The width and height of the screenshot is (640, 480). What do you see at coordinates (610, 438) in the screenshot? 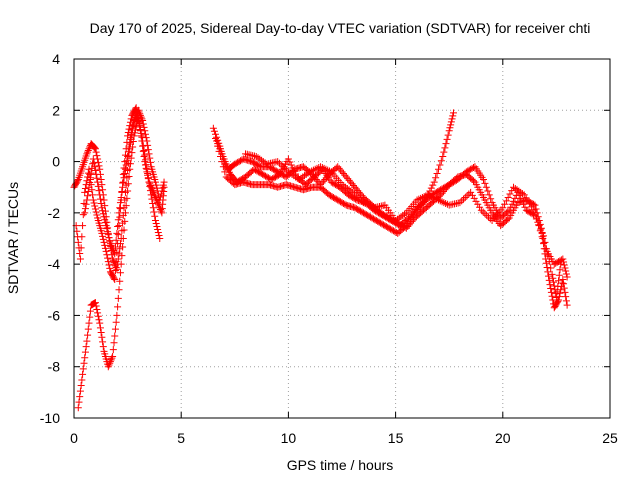
I see `x-tick-label: 25` at bounding box center [610, 438].